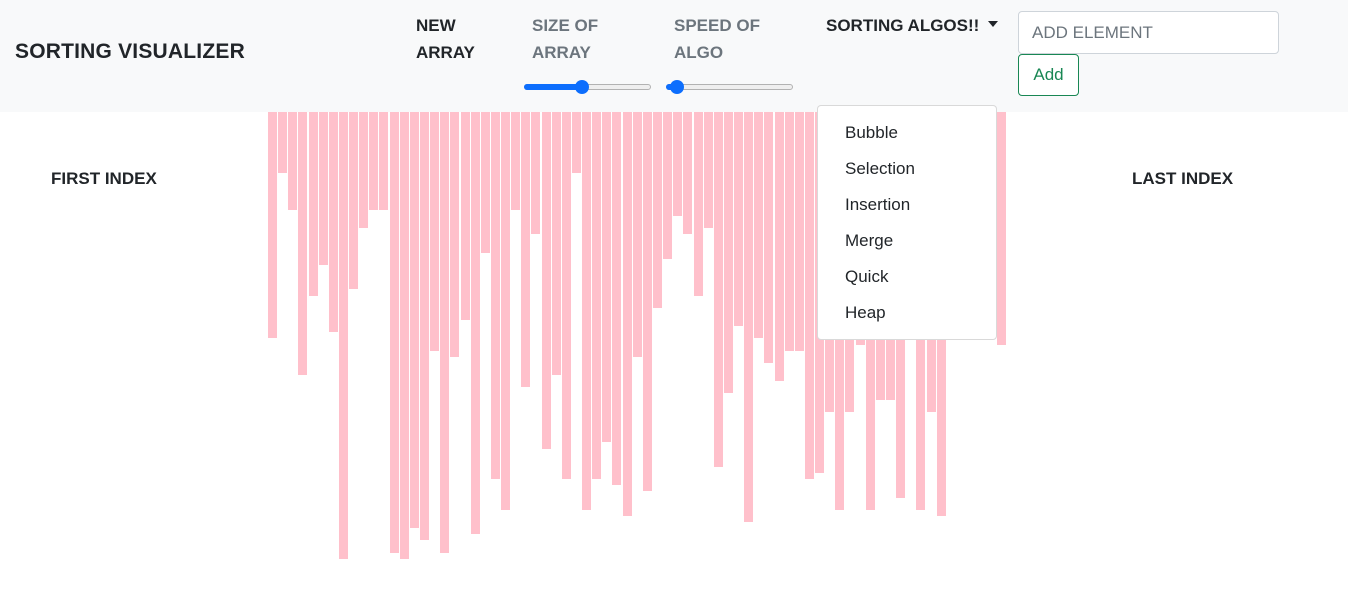 This screenshot has width=1348, height=605. I want to click on new-array-label-line-2: ARRAY, so click(445, 52).